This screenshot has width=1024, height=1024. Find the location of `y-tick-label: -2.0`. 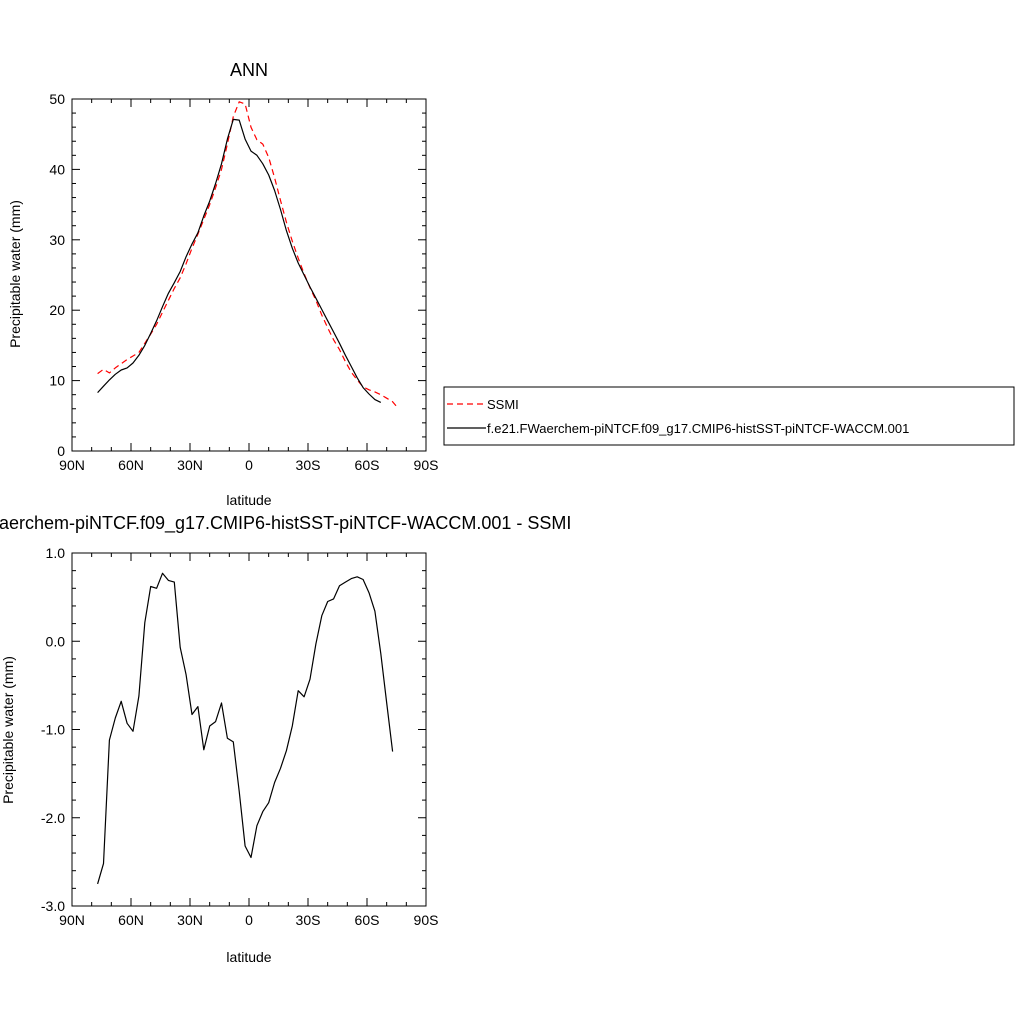

y-tick-label: -2.0 is located at coordinates (53, 818).